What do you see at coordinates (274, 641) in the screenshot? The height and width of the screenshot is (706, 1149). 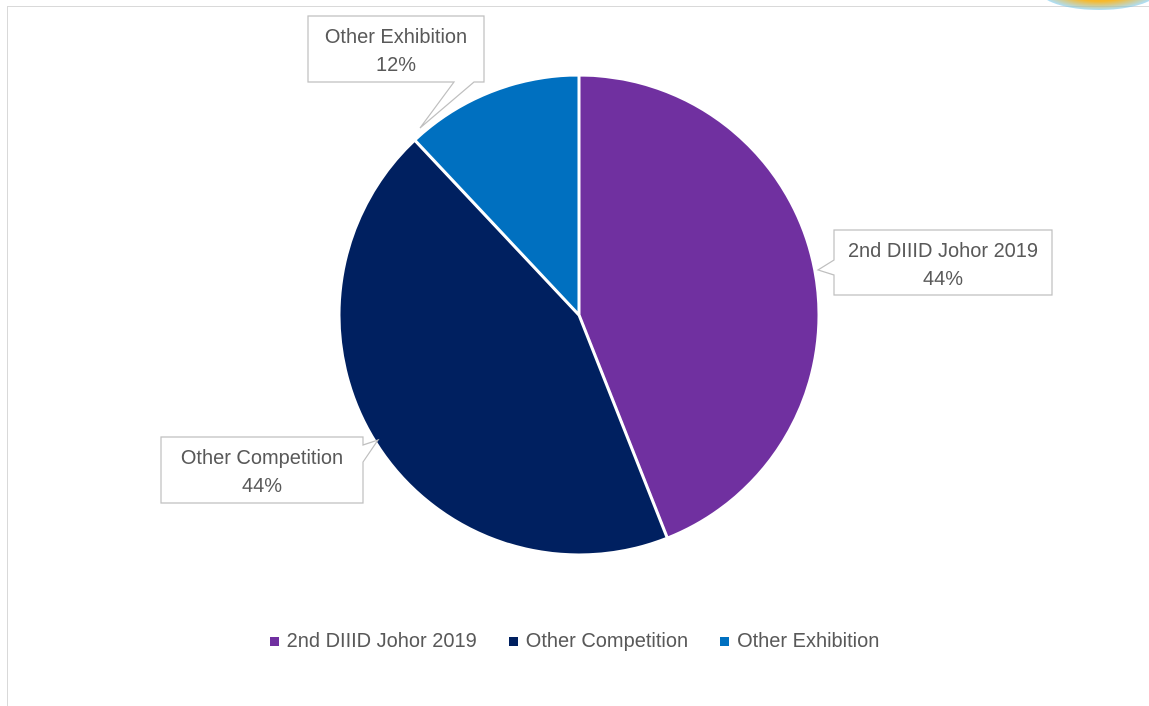 I see `legend-swatch-diiid` at bounding box center [274, 641].